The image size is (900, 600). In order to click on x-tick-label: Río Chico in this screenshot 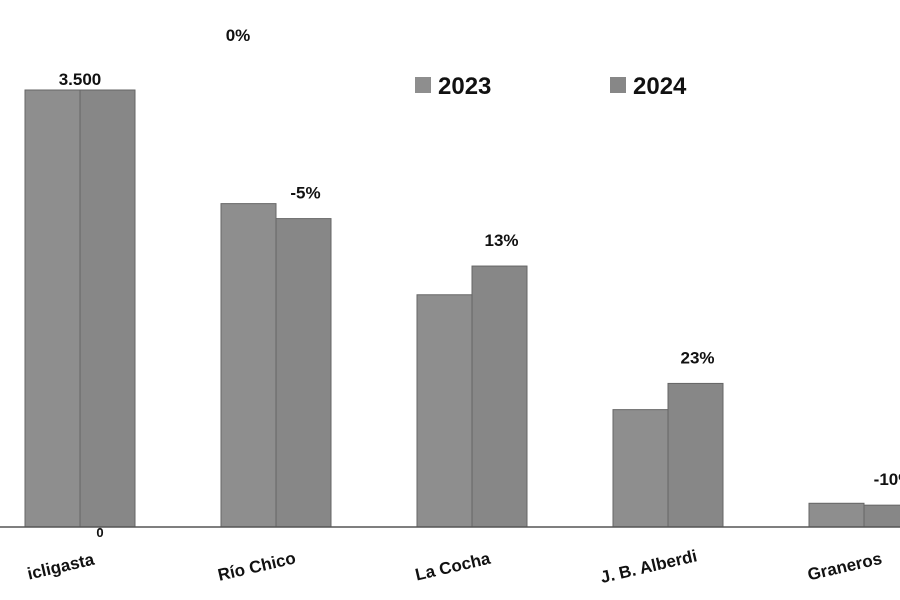, I will do `click(257, 566)`.